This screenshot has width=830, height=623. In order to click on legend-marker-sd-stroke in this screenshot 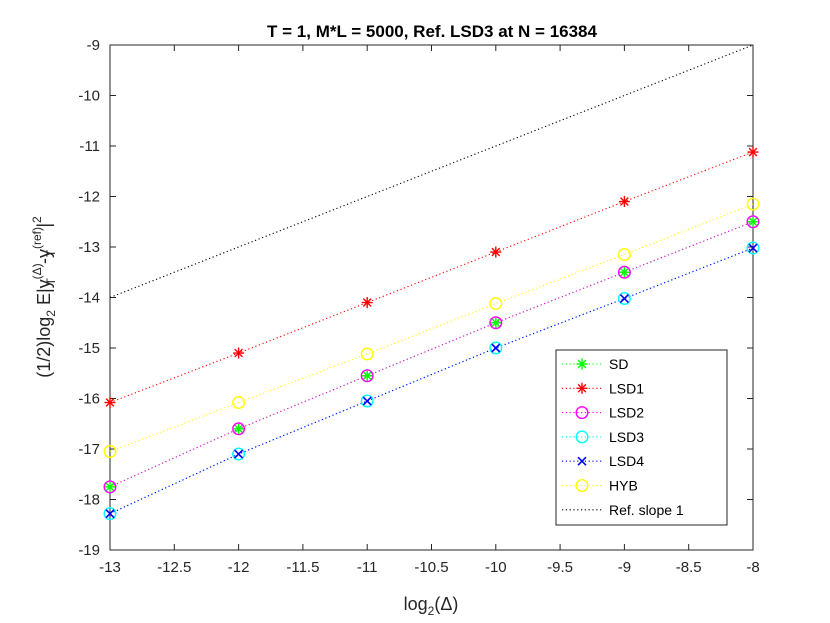, I will do `click(582, 364)`.